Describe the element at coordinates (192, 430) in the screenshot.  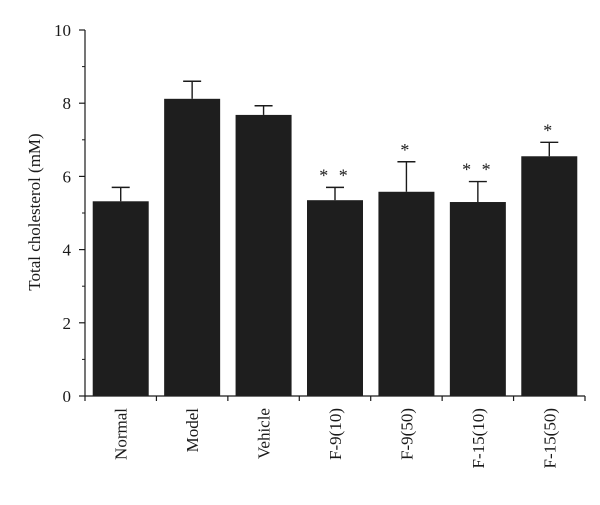
I see `x-tick-label: Model` at that location.